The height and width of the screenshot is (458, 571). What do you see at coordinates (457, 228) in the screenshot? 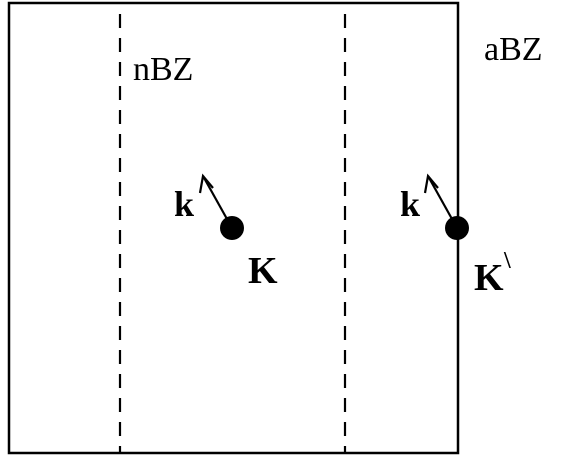
I see `K-prime-point-dot` at bounding box center [457, 228].